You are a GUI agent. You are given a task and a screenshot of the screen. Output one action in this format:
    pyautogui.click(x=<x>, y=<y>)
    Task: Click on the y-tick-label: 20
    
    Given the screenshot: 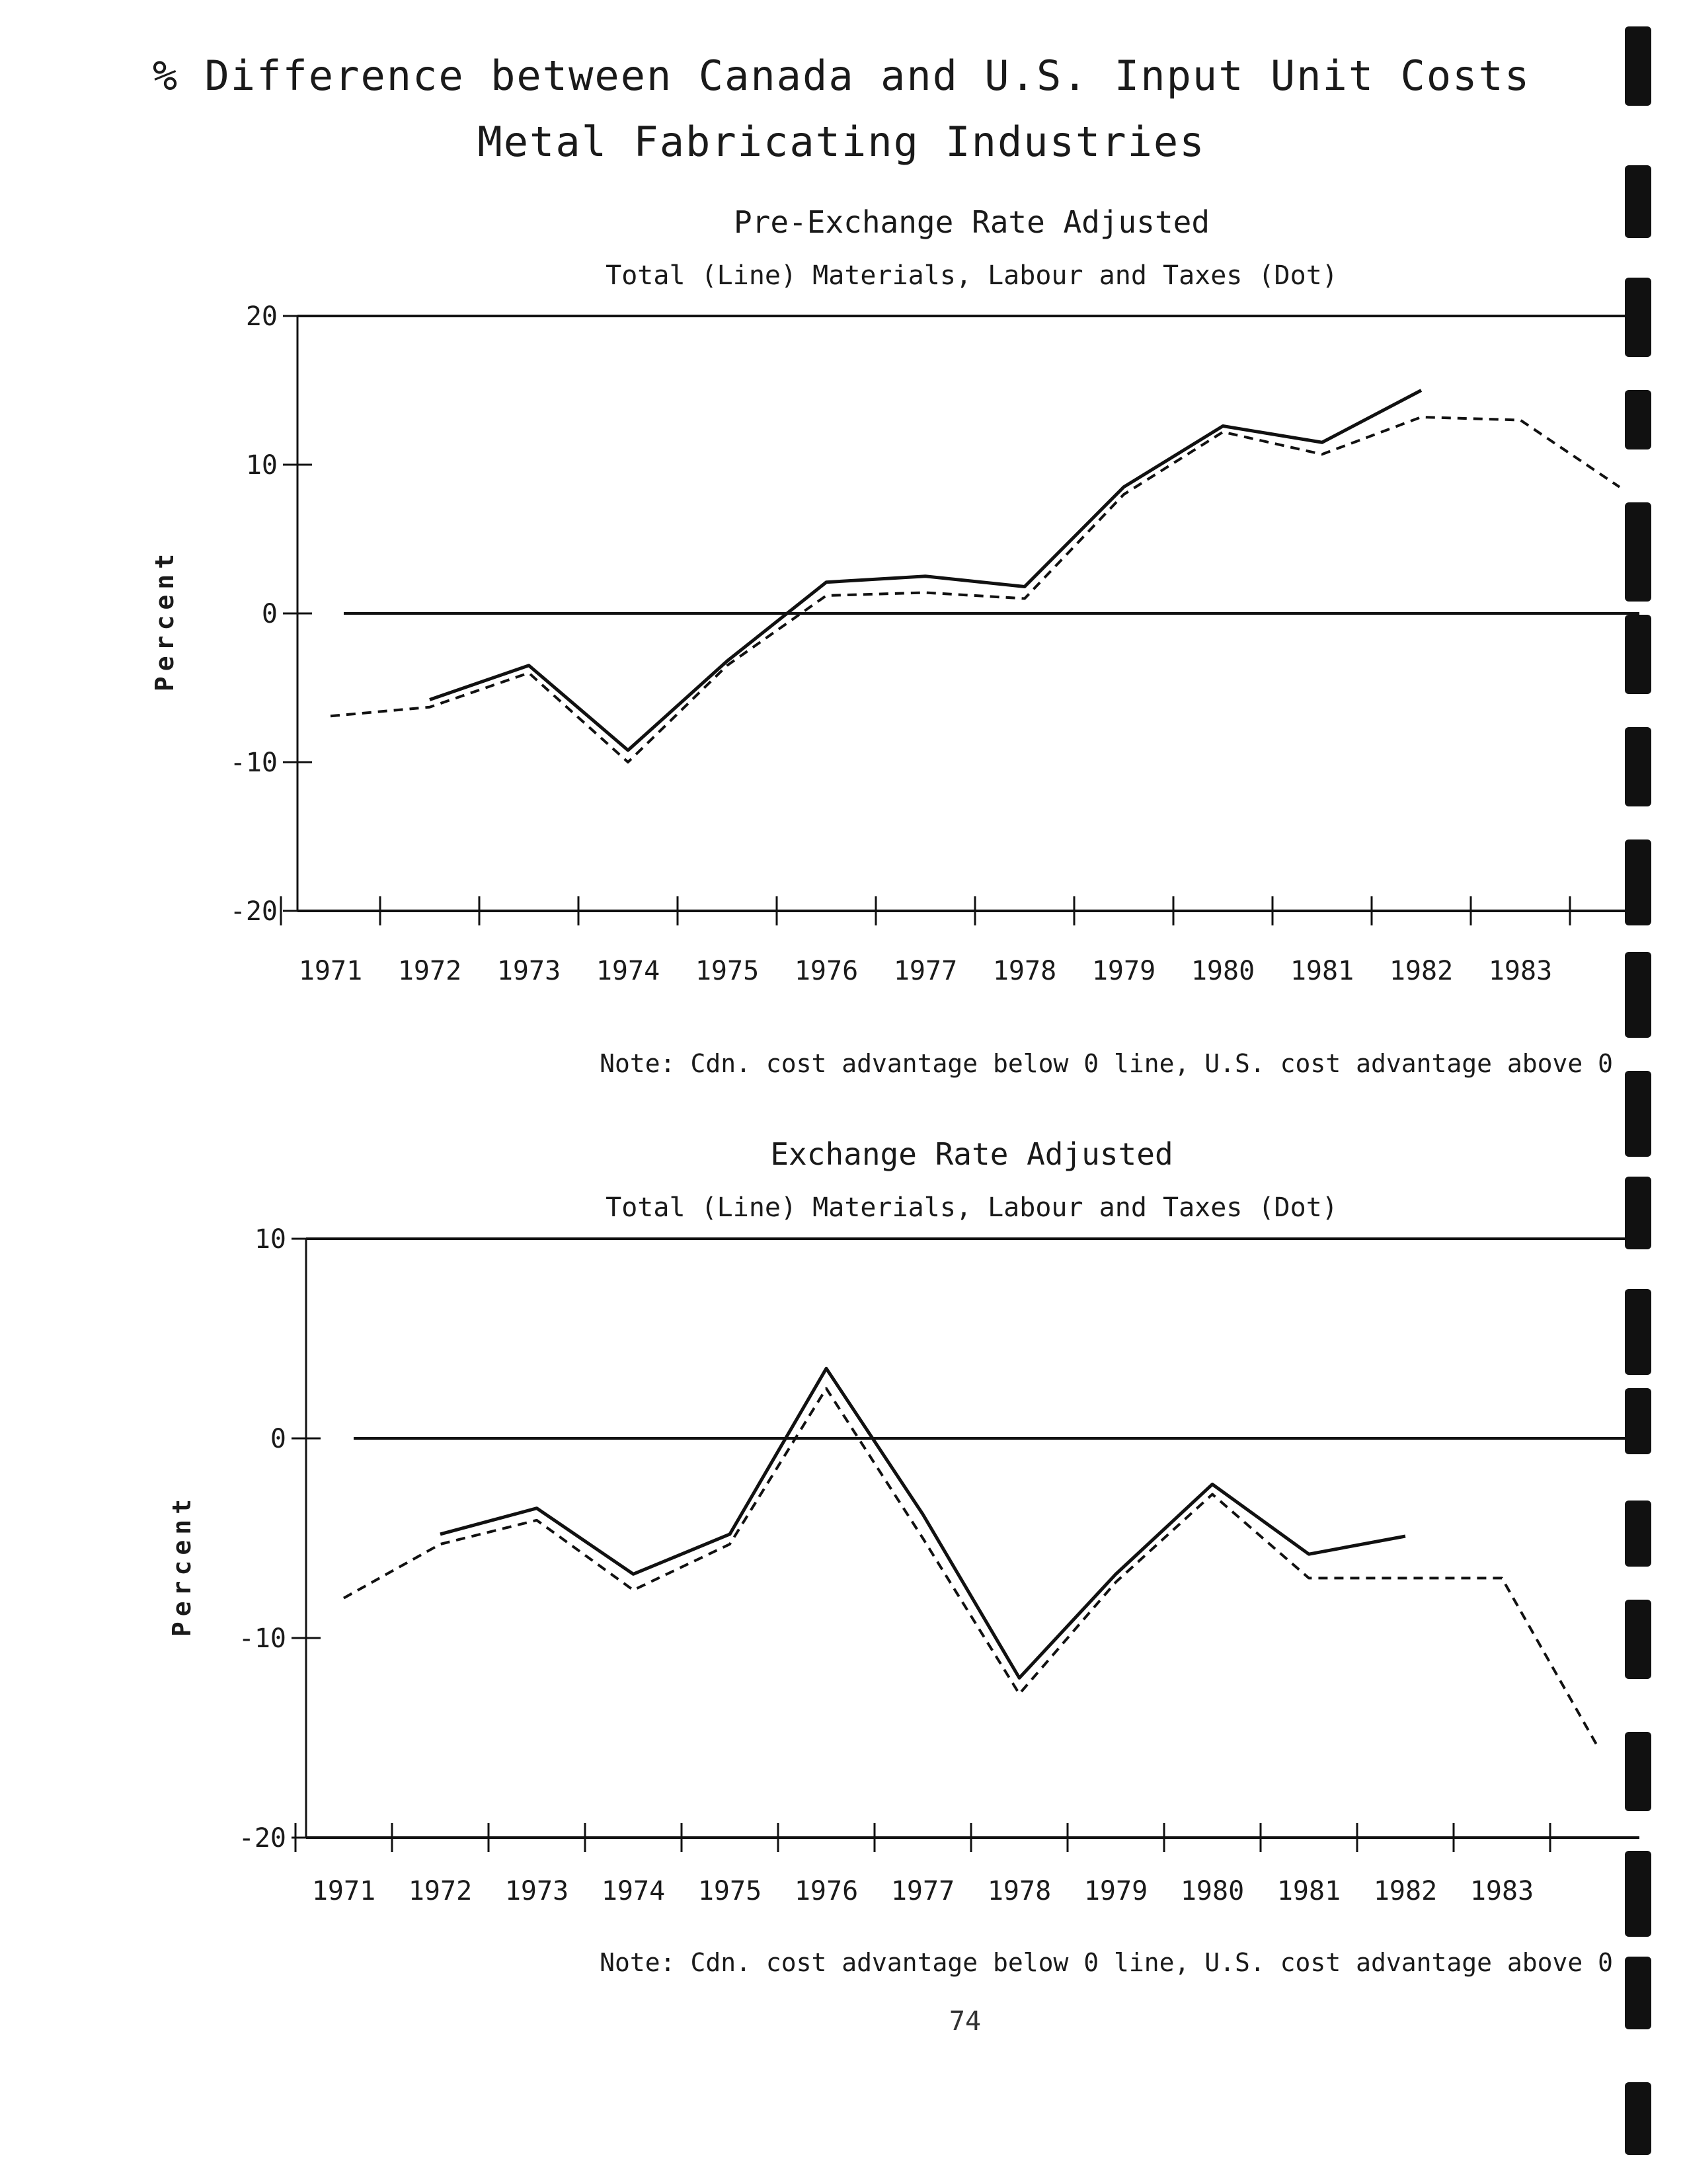 What is the action you would take?
    pyautogui.click(x=262, y=316)
    